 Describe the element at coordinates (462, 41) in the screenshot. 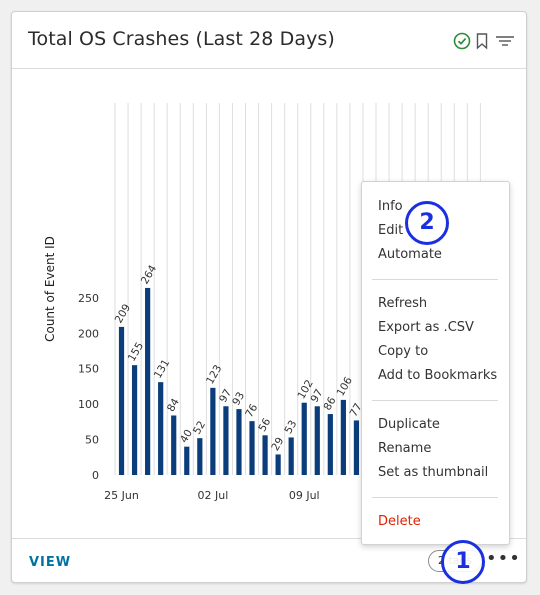

I see `check-circle-icon` at that location.